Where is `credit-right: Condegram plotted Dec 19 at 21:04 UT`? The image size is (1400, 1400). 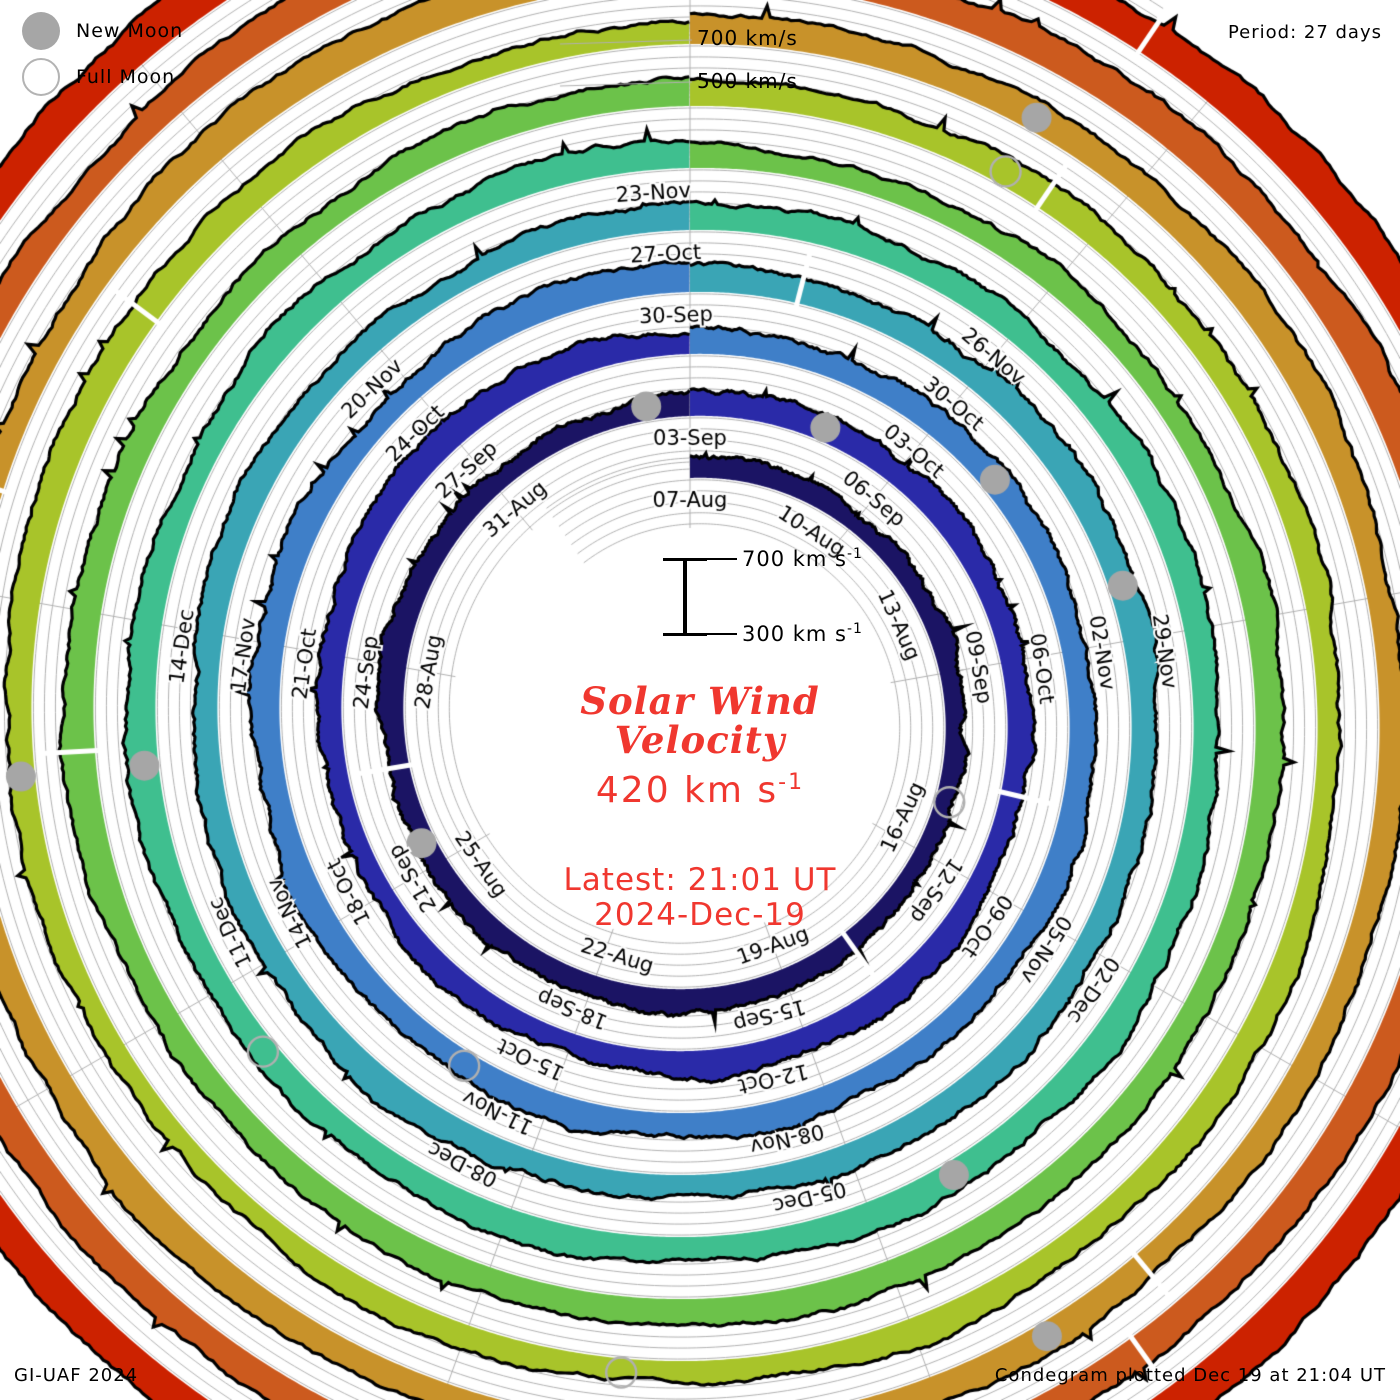 credit-right: Condegram plotted Dec 19 at 21:04 UT is located at coordinates (1190, 1375).